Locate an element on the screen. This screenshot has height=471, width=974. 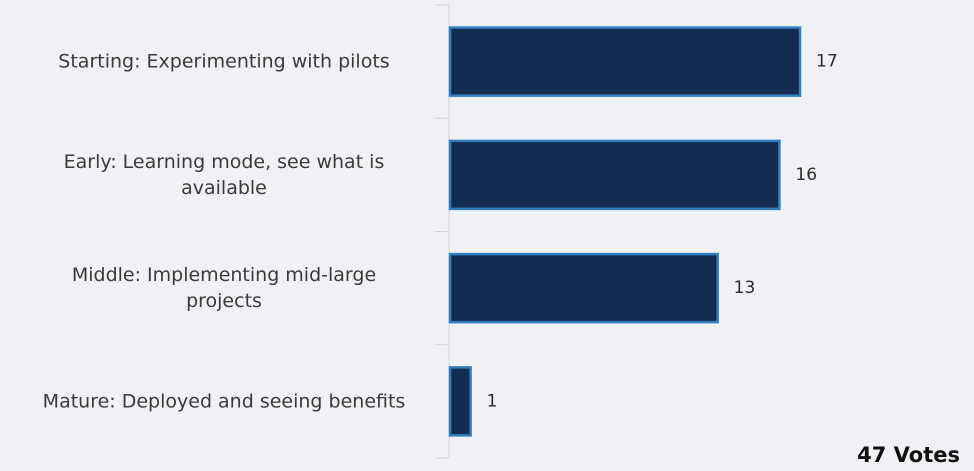
category-label-line: Middle: Implementing mid-large is located at coordinates (224, 275).